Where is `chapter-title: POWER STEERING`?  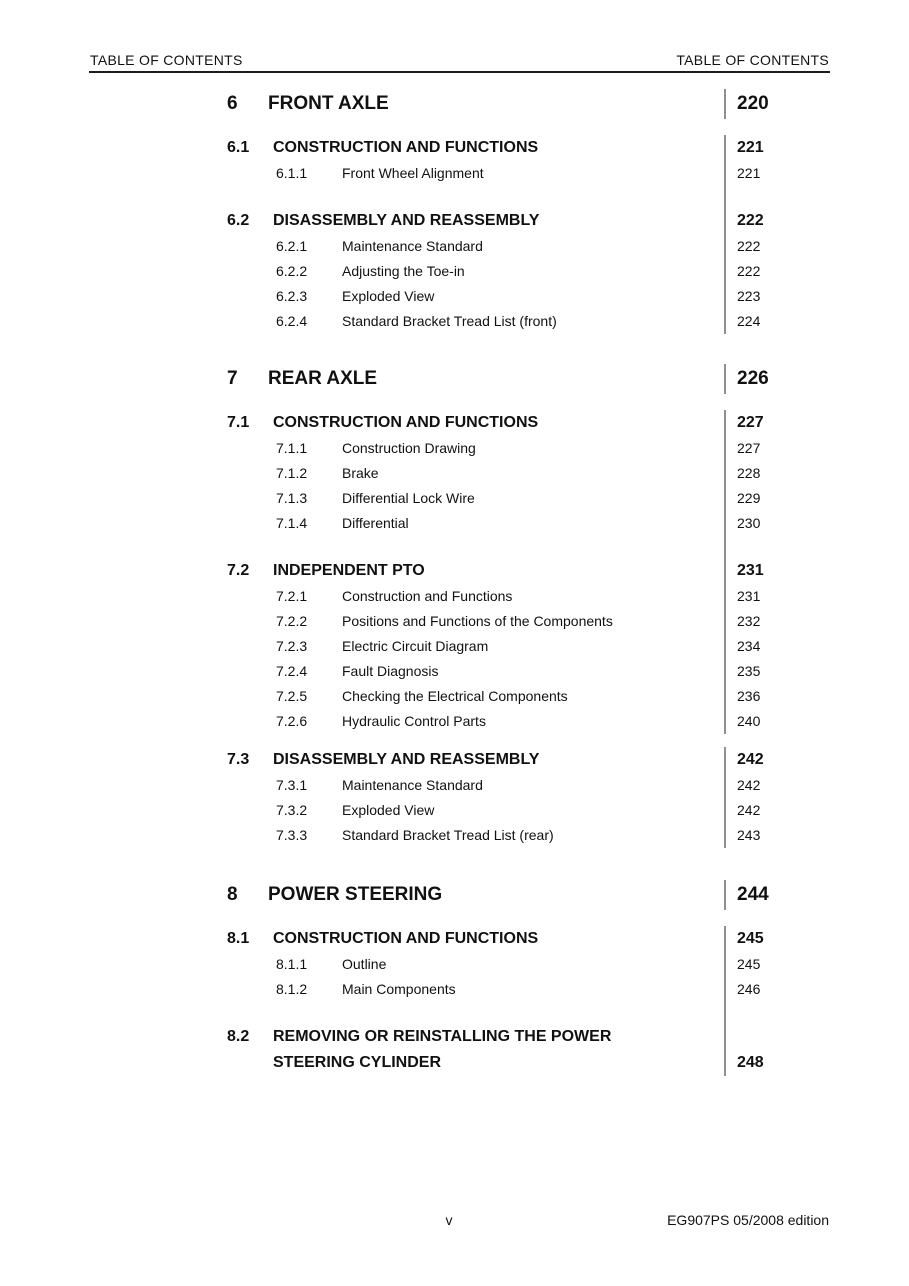
chapter-title: POWER STEERING is located at coordinates (355, 894).